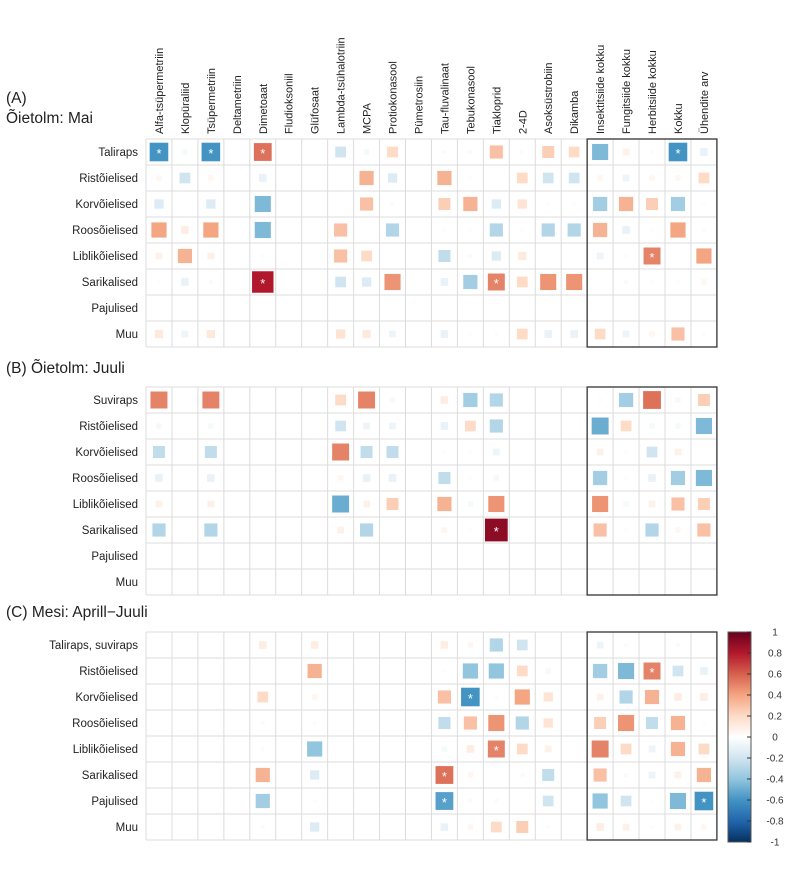 The width and height of the screenshot is (800, 893). What do you see at coordinates (105, 257) in the screenshot?
I see `row-label: Liblikõielised` at bounding box center [105, 257].